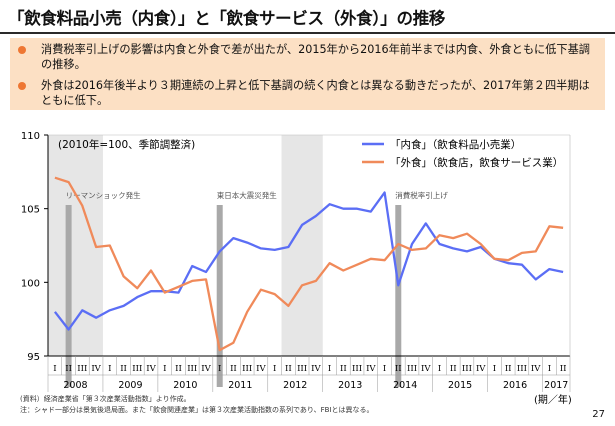 The width and height of the screenshot is (615, 426). Describe the element at coordinates (455, 144) in the screenshot. I see `legend-label: 「内食」（飲食料品小売業）` at that location.